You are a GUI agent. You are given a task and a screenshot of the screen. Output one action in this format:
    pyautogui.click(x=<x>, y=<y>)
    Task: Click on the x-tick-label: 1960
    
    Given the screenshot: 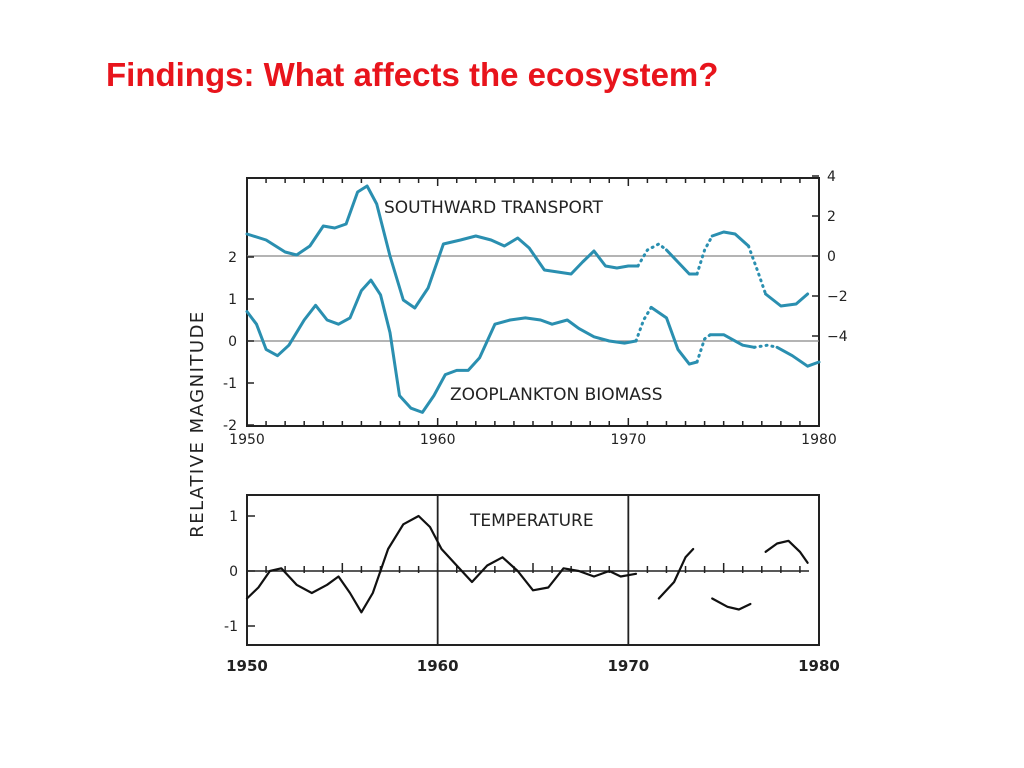 What is the action you would take?
    pyautogui.click(x=438, y=440)
    